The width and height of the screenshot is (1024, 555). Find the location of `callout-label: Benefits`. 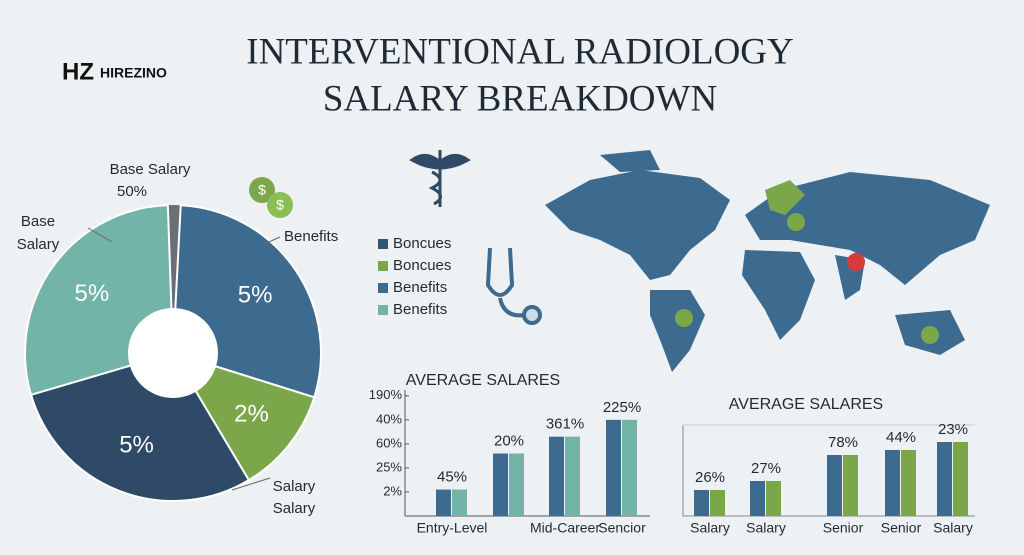

callout-label: Benefits is located at coordinates (311, 236).